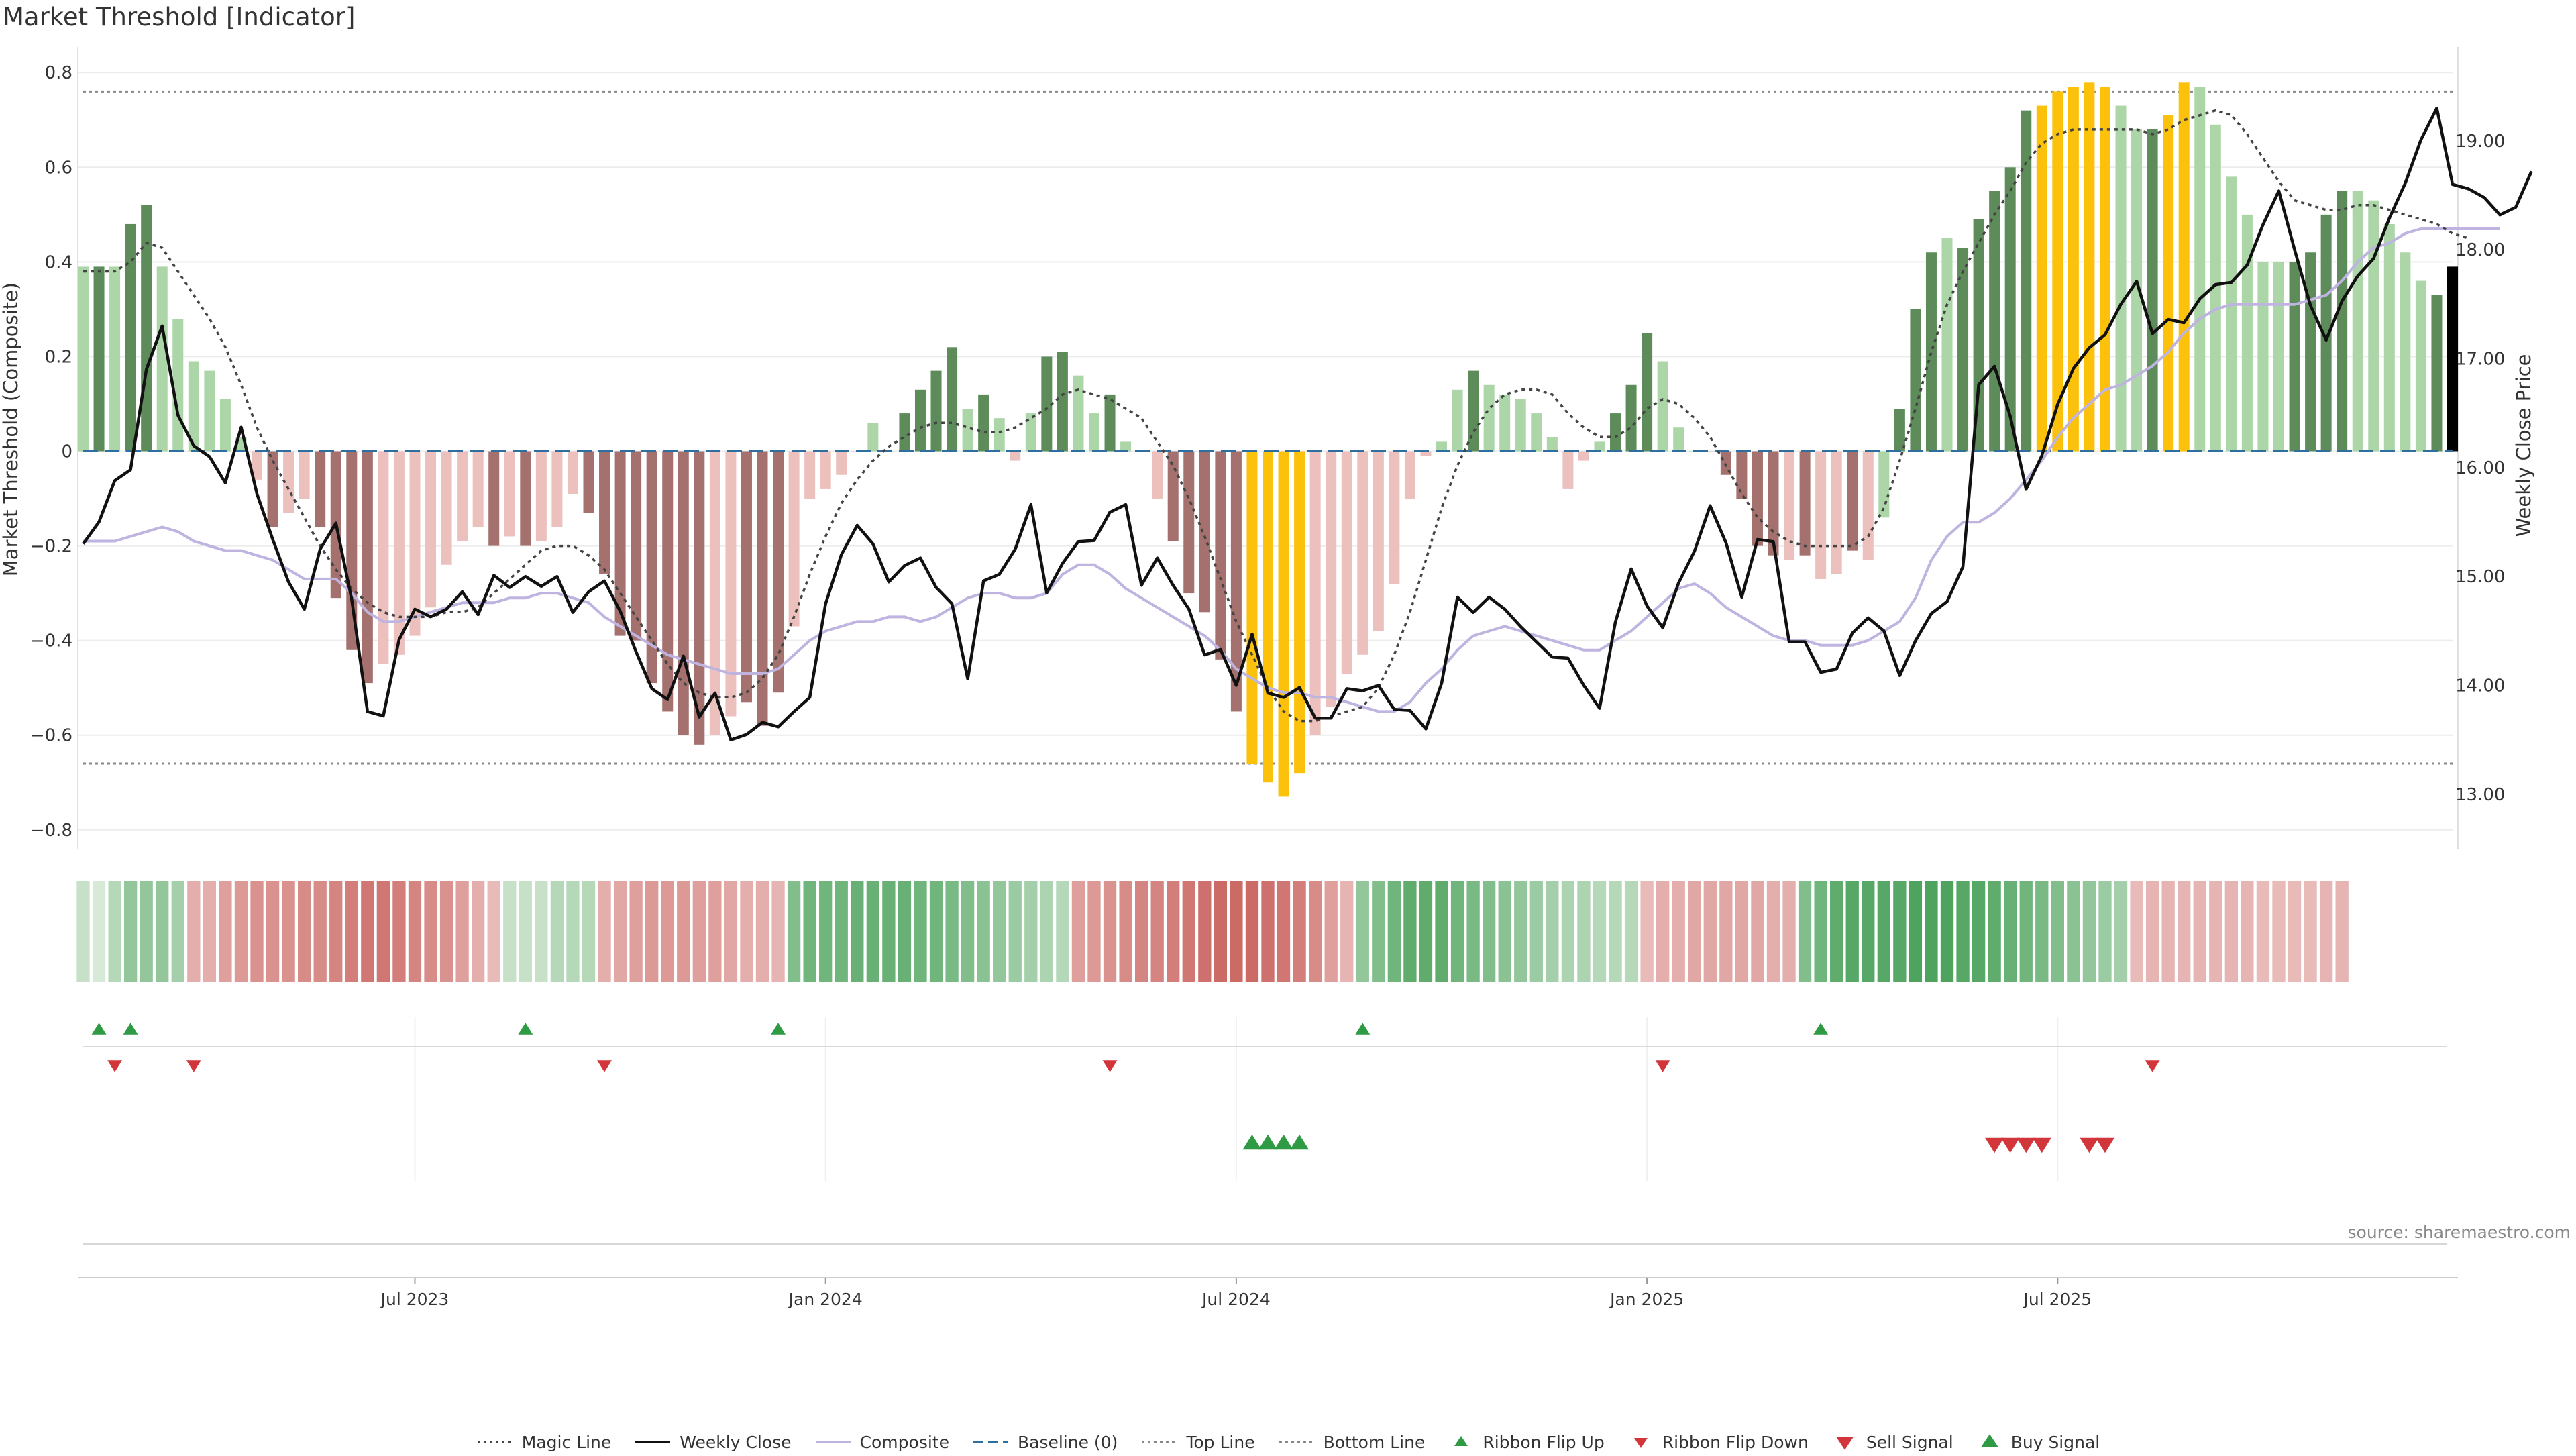 The height and width of the screenshot is (1456, 2576). I want to click on y-tick-label-right: 16.00, so click(2480, 468).